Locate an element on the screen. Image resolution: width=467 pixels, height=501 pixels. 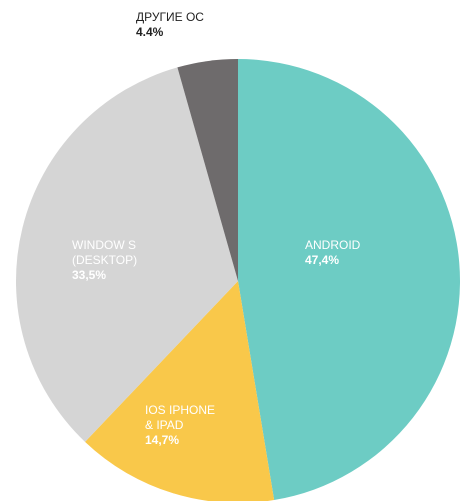
slice-label: ANDROID 47,4% is located at coordinates (332, 253).